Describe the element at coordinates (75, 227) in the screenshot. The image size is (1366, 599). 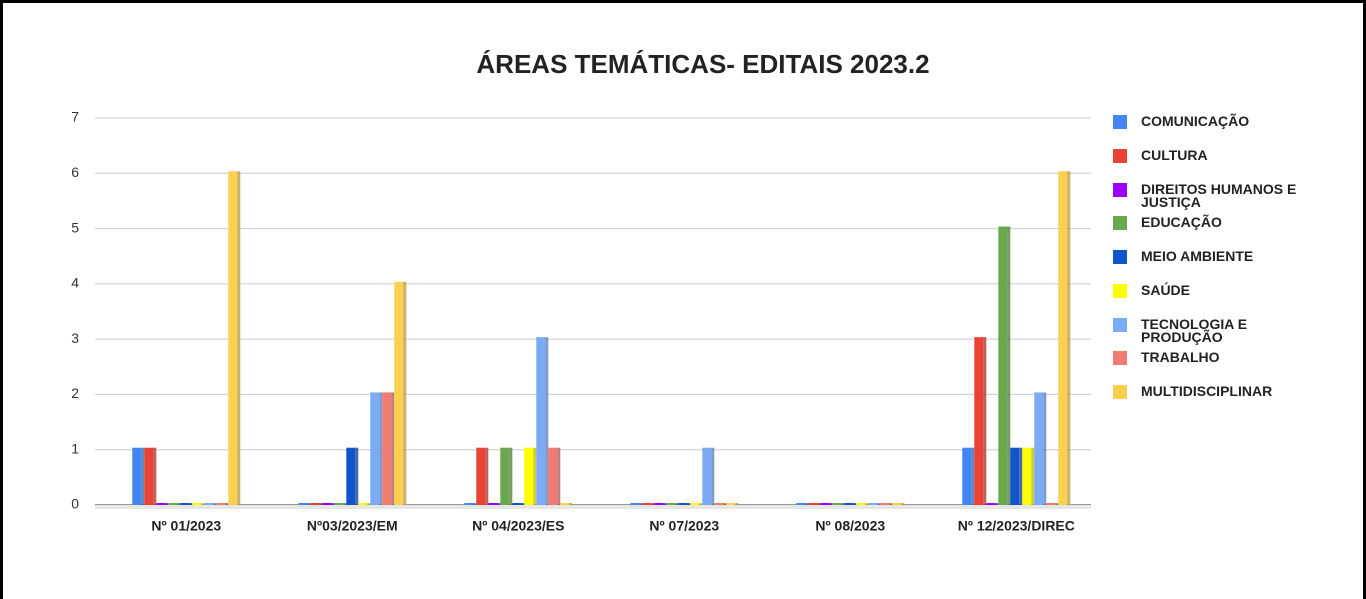
I see `y-tick-label: 5` at that location.